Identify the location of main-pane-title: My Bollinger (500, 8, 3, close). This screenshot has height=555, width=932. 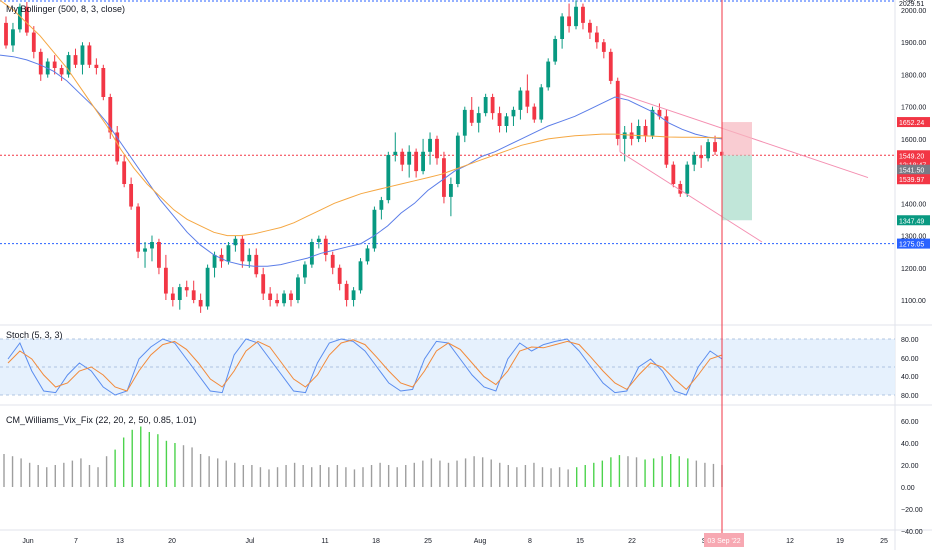
(66, 9).